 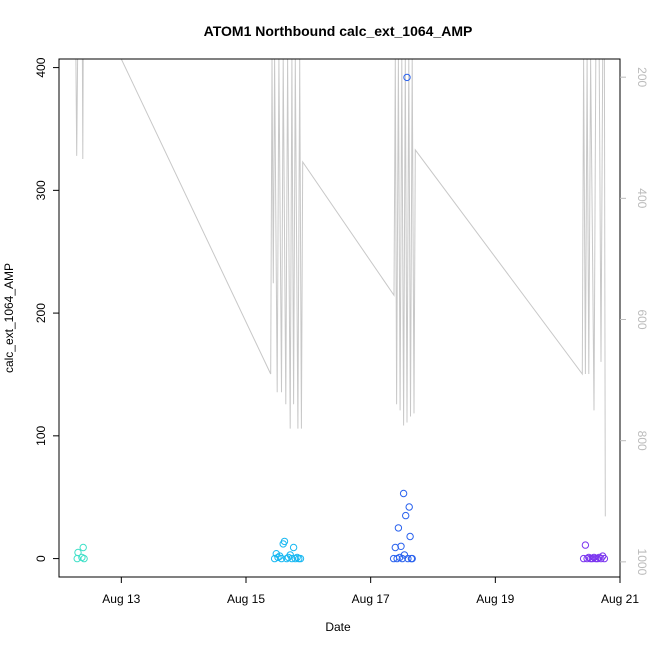 I want to click on y2-tick-label: 200, so click(x=642, y=77).